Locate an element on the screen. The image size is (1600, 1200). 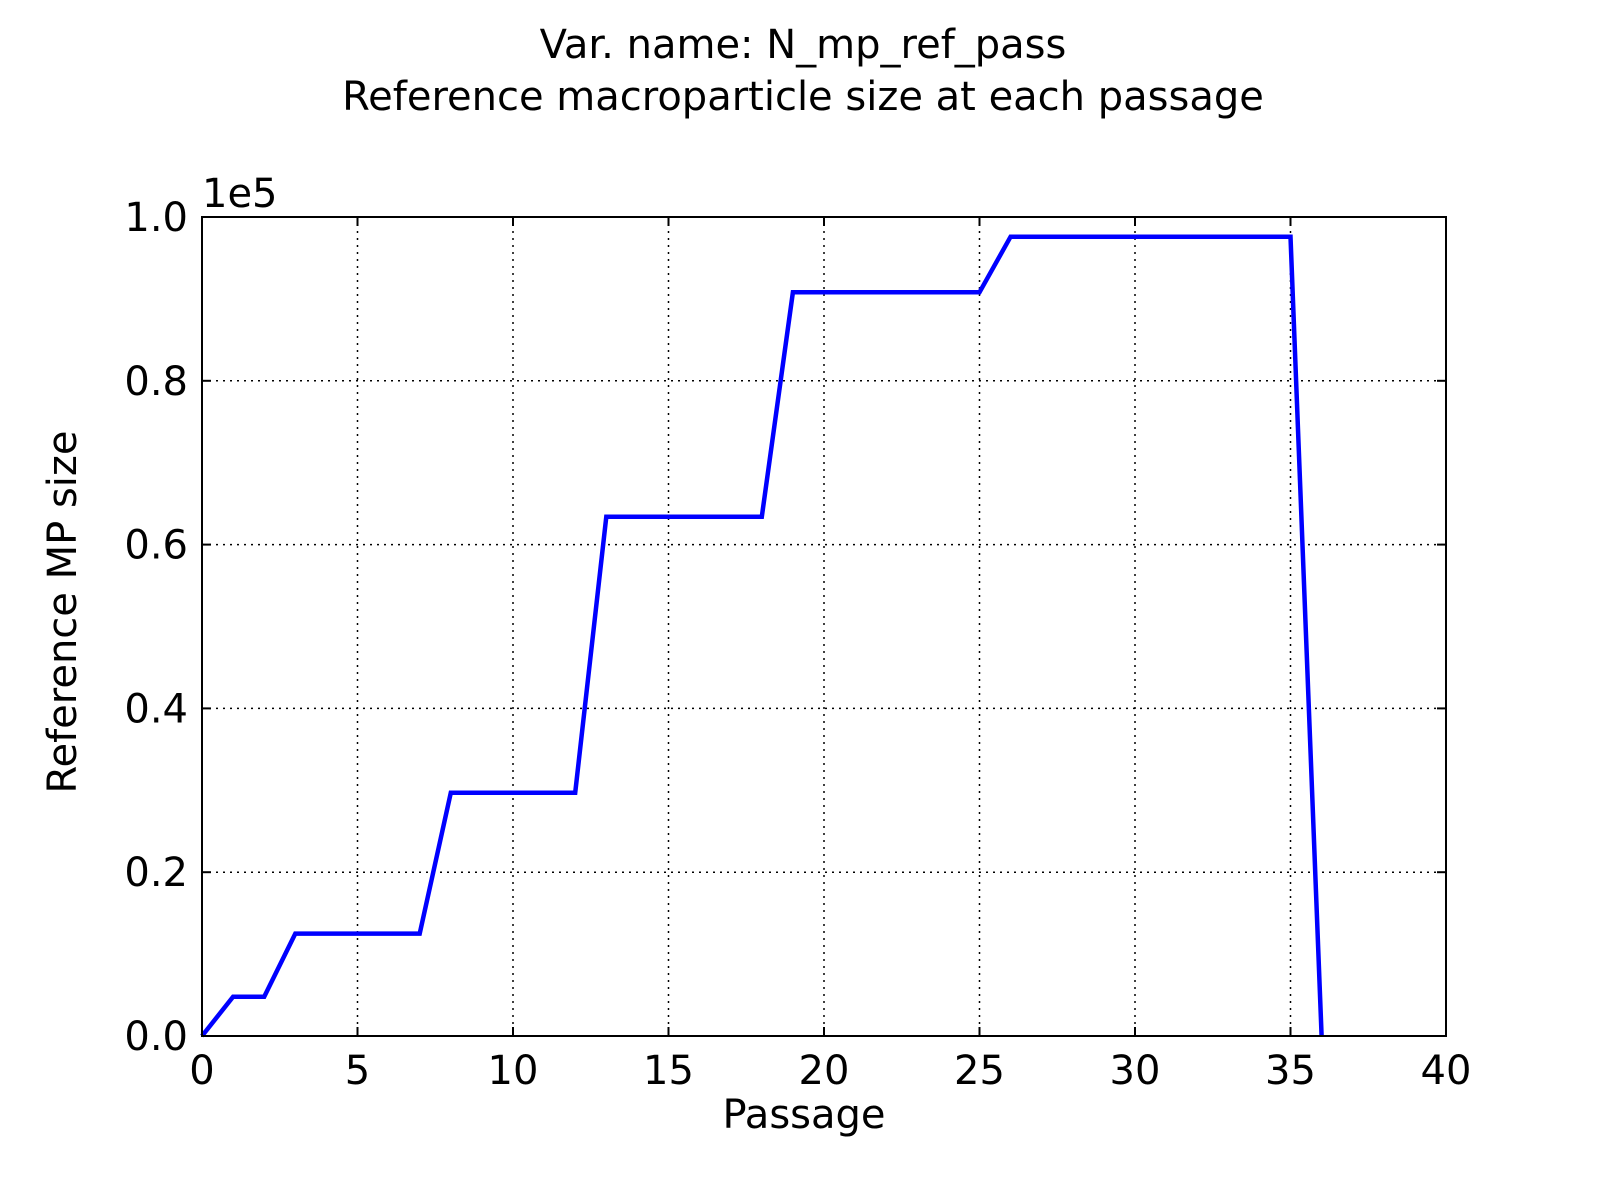
y-tick-label: 0.8 is located at coordinates (156, 382).